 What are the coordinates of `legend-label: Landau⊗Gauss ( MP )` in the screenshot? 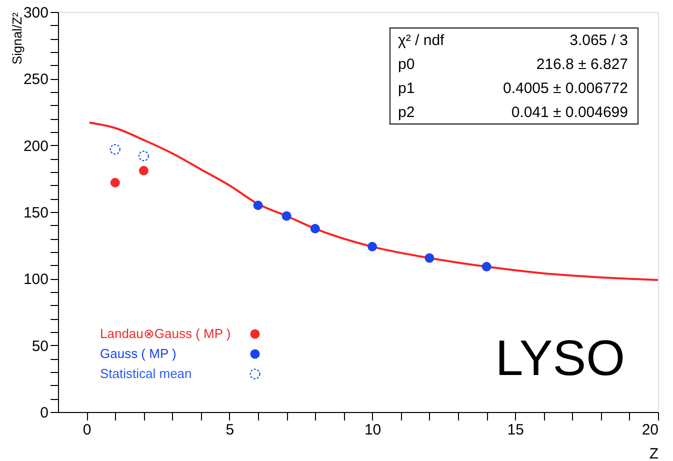 It's located at (165, 333).